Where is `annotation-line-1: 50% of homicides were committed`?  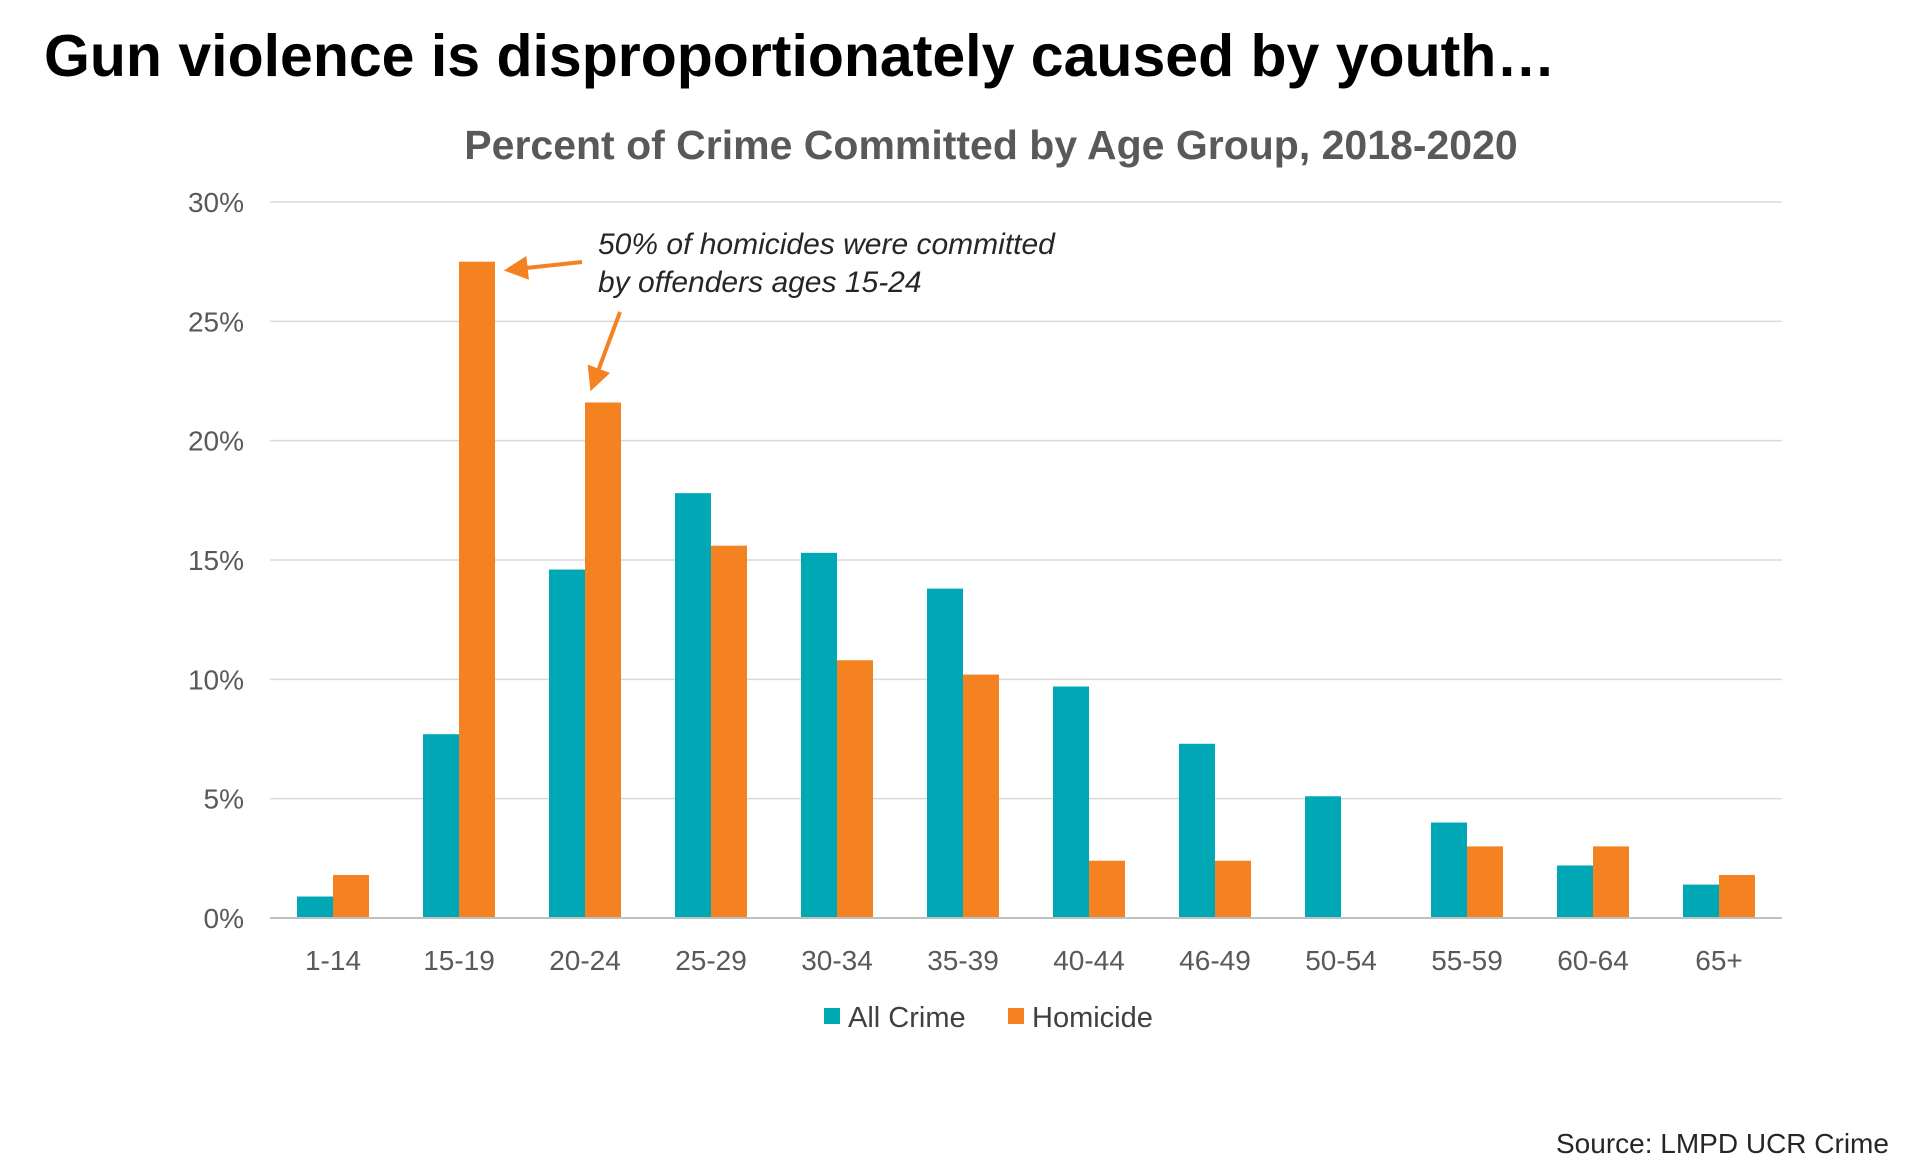
annotation-line-1: 50% of homicides were committed is located at coordinates (827, 244).